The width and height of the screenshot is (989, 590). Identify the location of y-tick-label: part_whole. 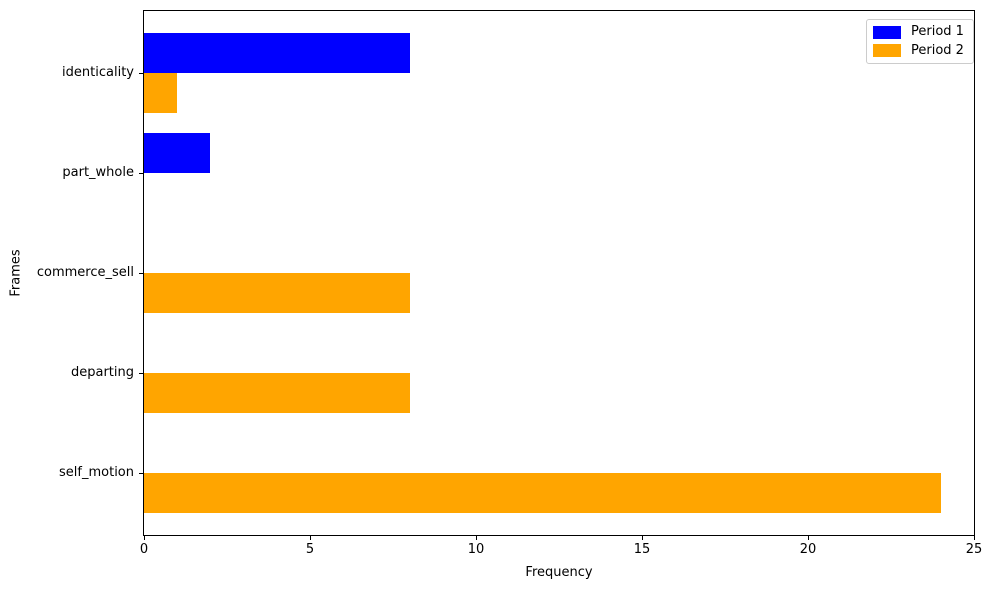
(98, 172).